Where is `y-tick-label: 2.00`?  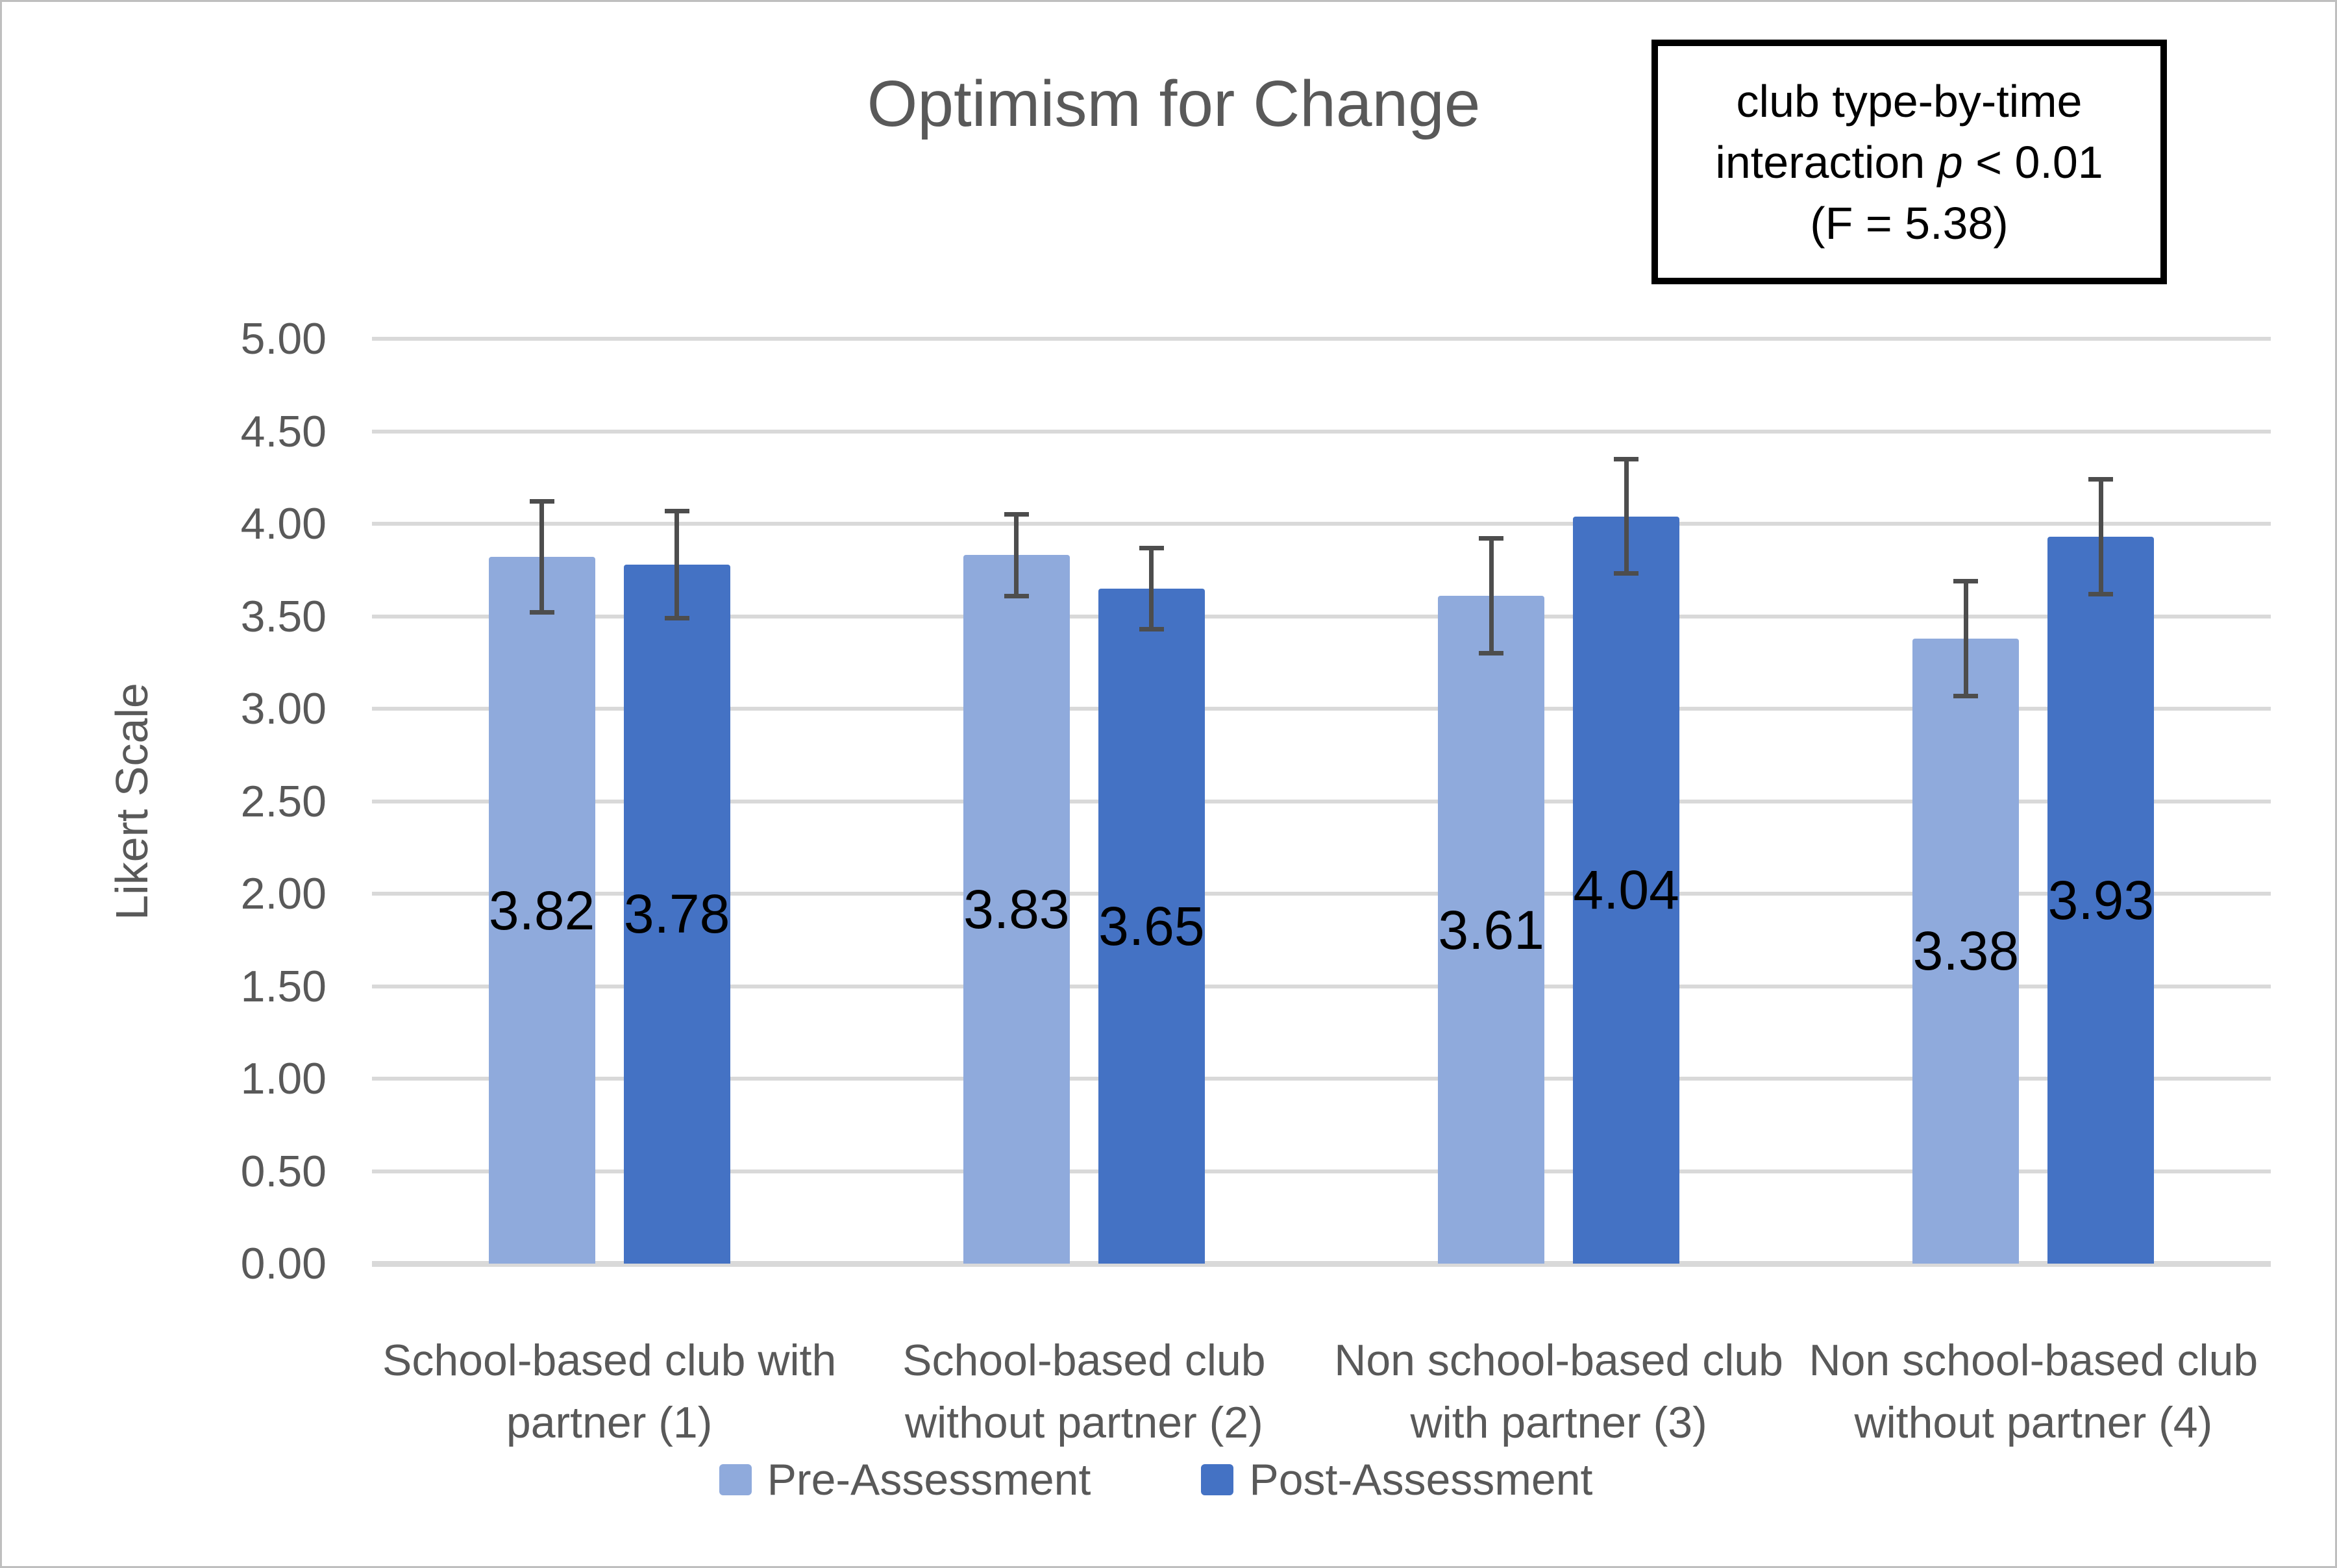
y-tick-label: 2.00 is located at coordinates (283, 893).